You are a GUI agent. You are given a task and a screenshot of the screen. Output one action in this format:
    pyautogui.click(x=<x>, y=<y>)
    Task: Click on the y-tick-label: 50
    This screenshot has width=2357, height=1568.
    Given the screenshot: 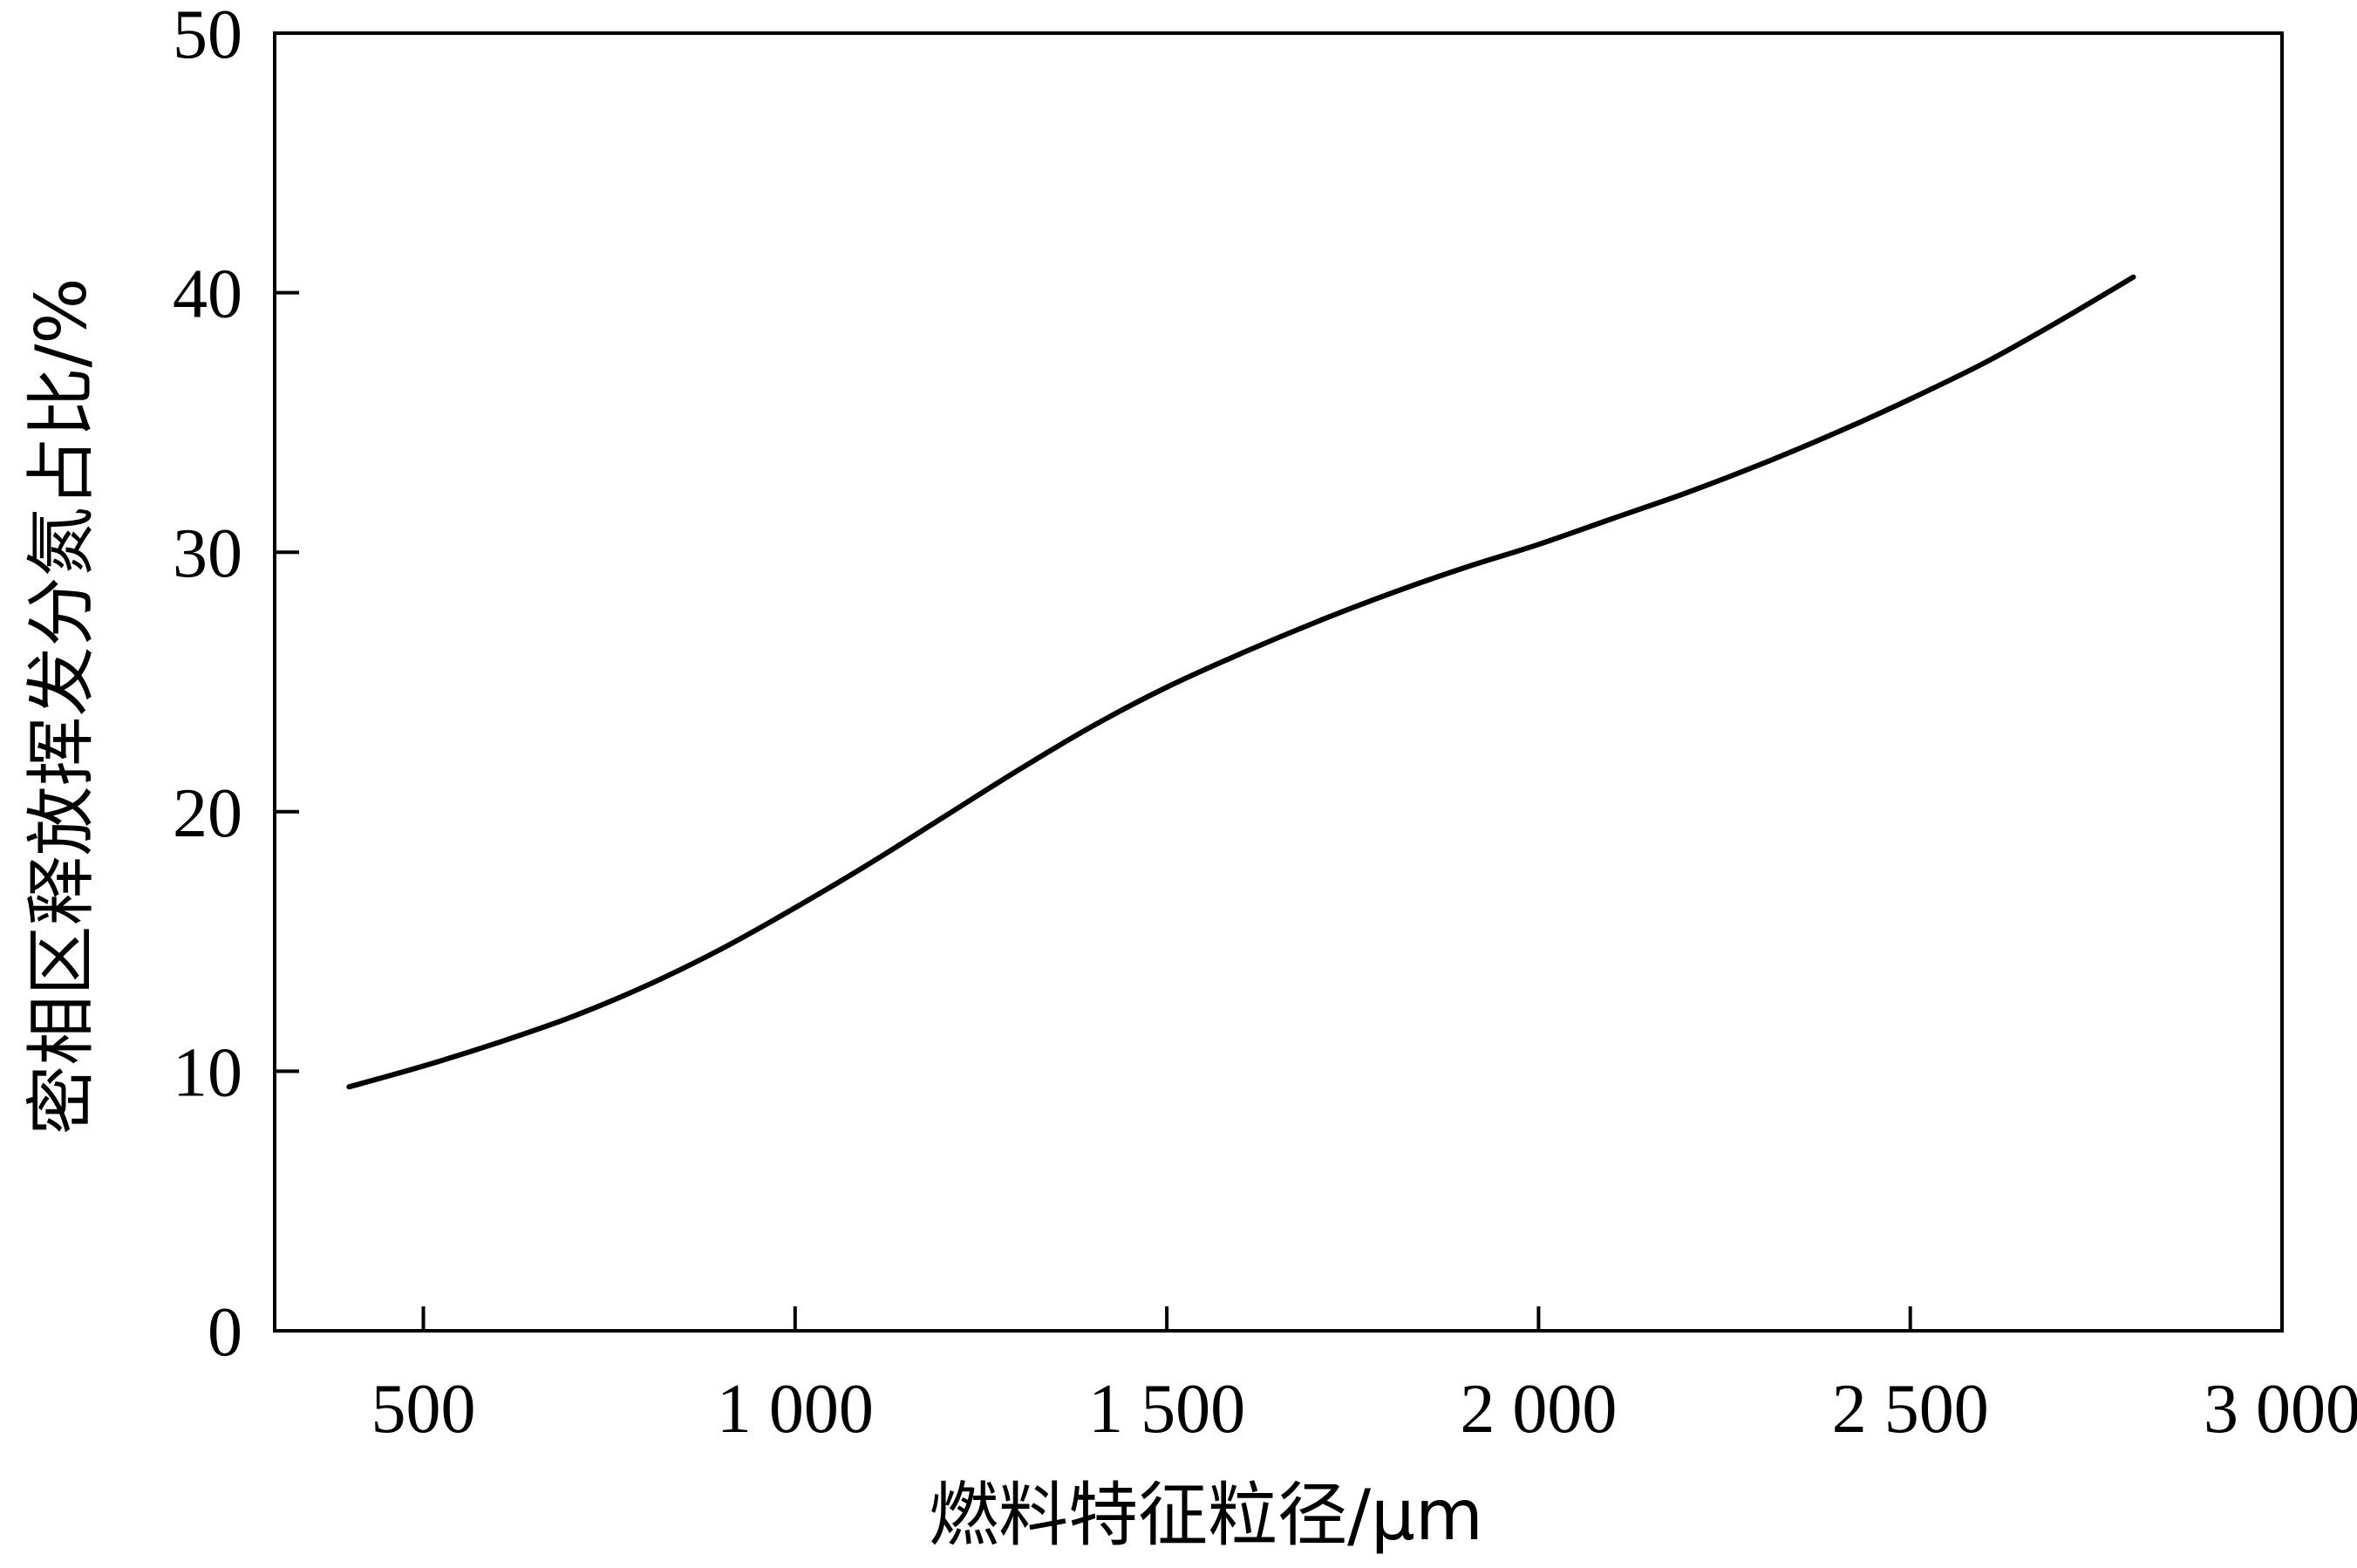 What is the action you would take?
    pyautogui.click(x=207, y=36)
    